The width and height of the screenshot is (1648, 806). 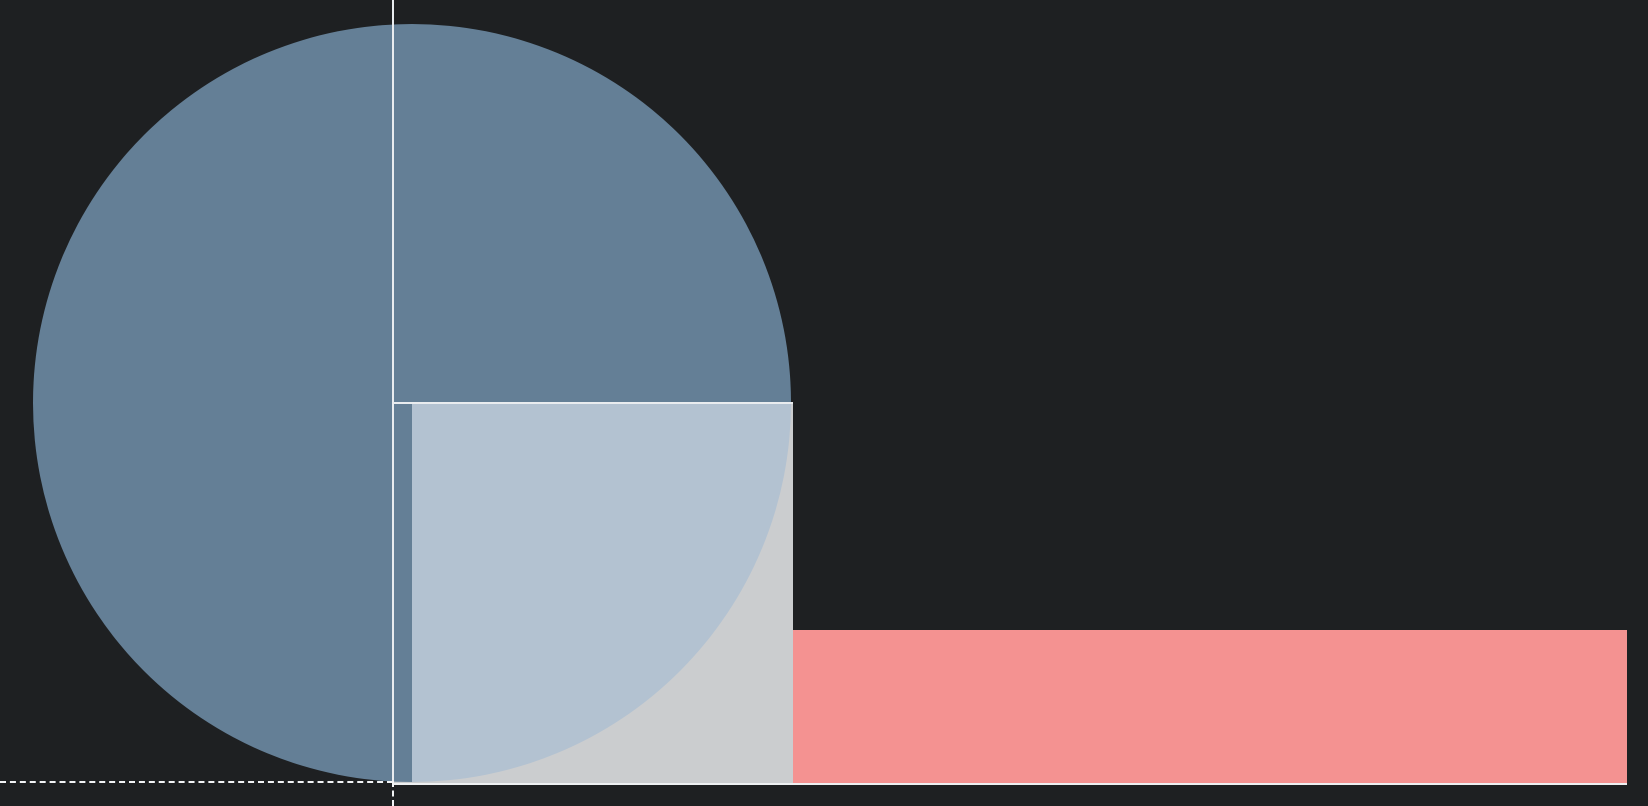 I want to click on salmon-bar, so click(x=1210, y=706).